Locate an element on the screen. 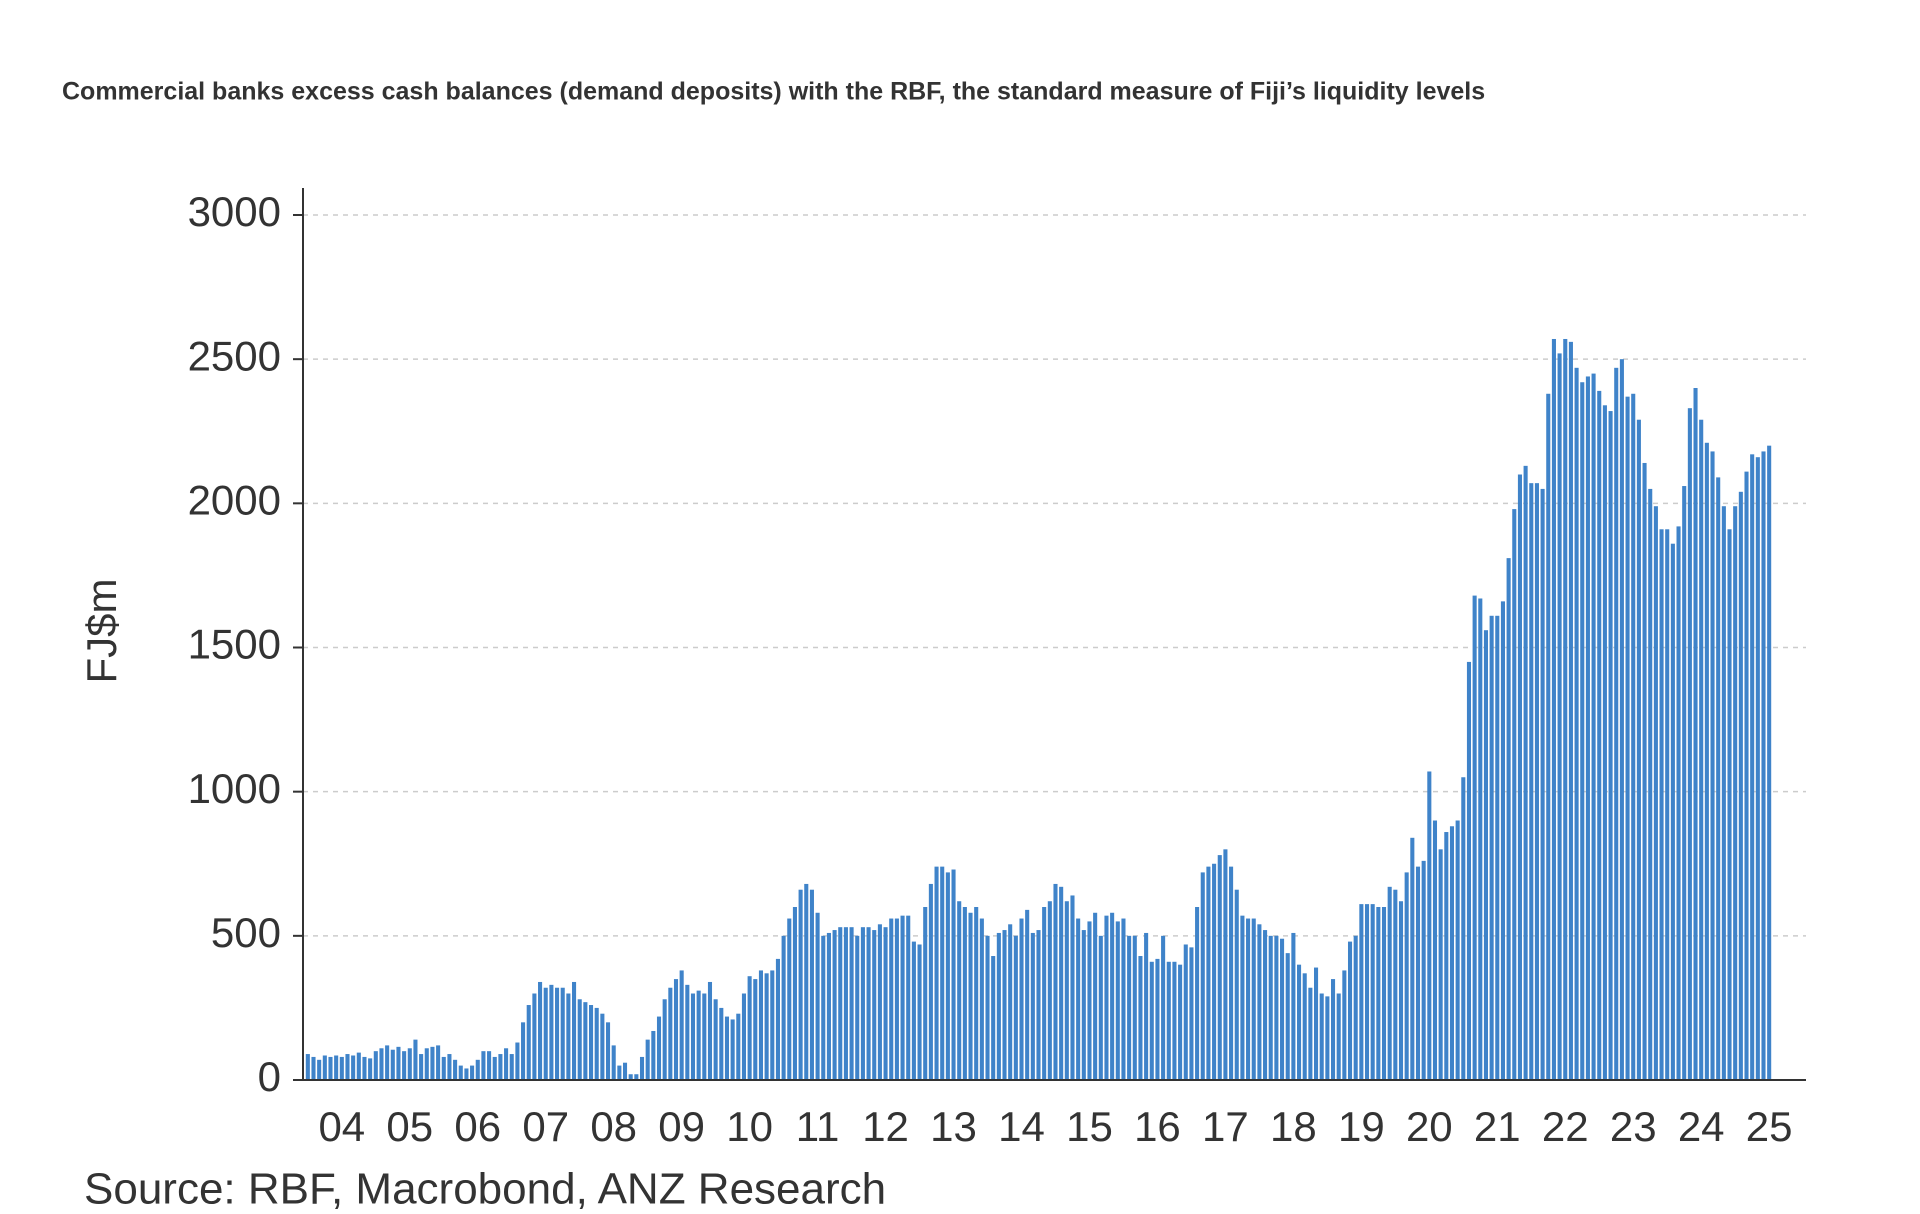 Image resolution: width=1920 pixels, height=1214 pixels. x-tick-label: 07 is located at coordinates (545, 1126).